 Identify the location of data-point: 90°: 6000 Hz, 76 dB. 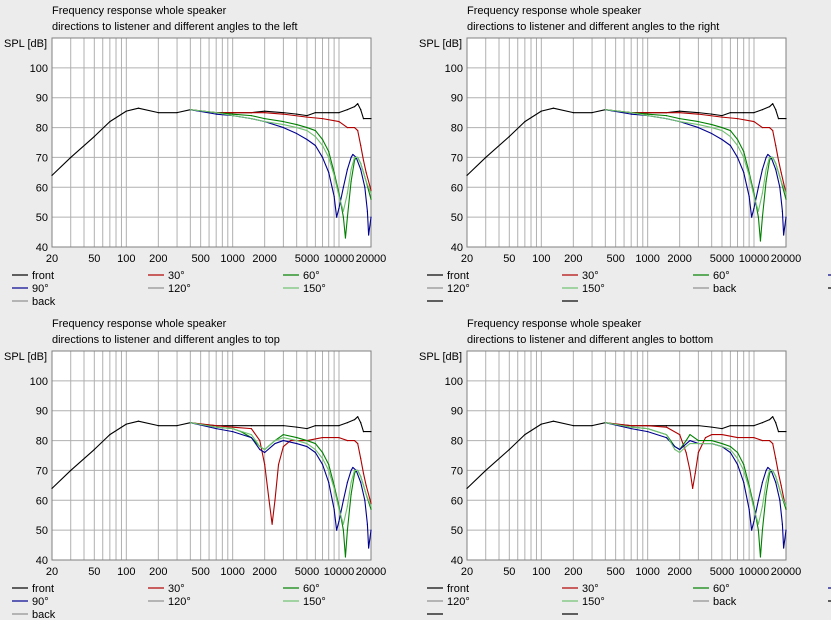
(315, 452).